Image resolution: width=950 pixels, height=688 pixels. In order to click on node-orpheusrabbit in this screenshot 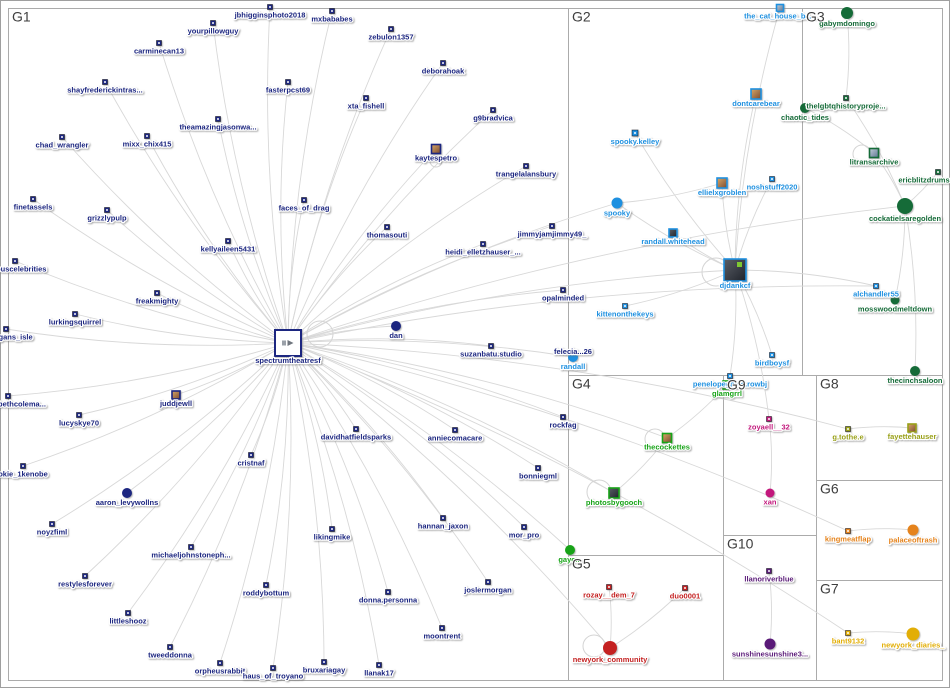, I will do `click(220, 663)`.